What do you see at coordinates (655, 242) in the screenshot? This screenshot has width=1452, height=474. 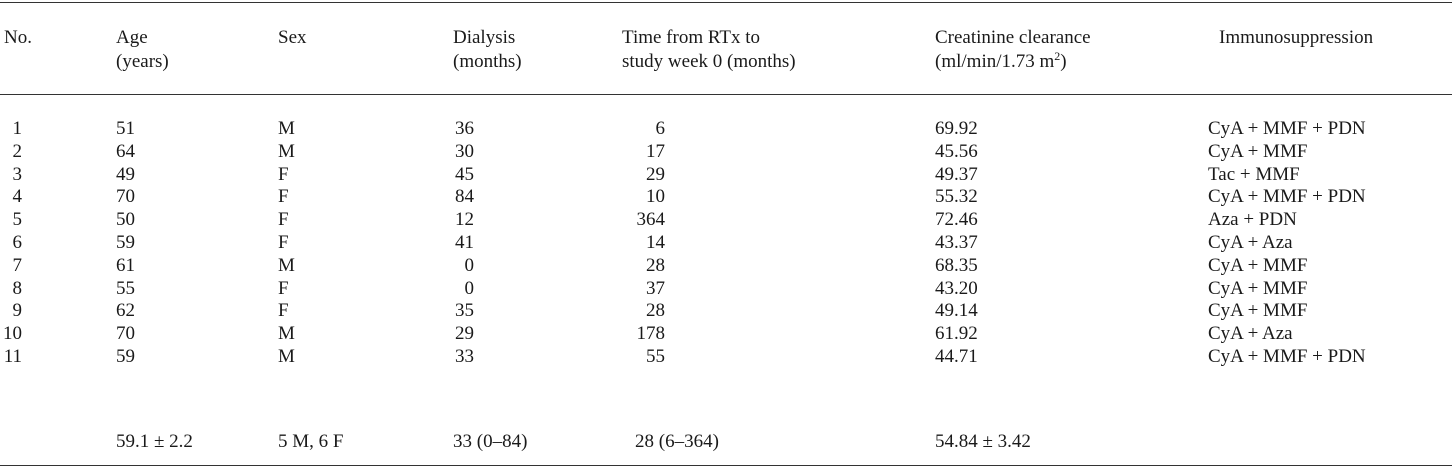 I see `cell-time: 14` at bounding box center [655, 242].